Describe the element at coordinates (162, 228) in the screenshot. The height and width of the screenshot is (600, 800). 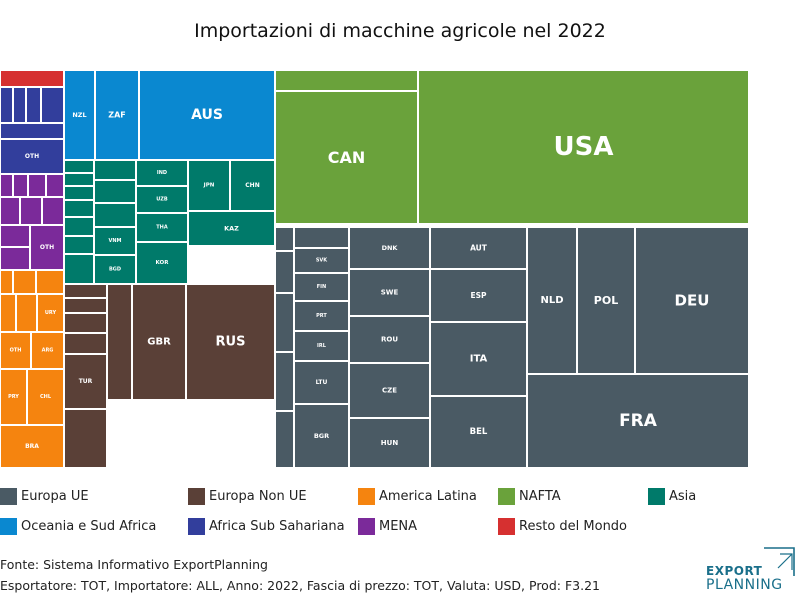
I see `tile-label-tha: THA` at that location.